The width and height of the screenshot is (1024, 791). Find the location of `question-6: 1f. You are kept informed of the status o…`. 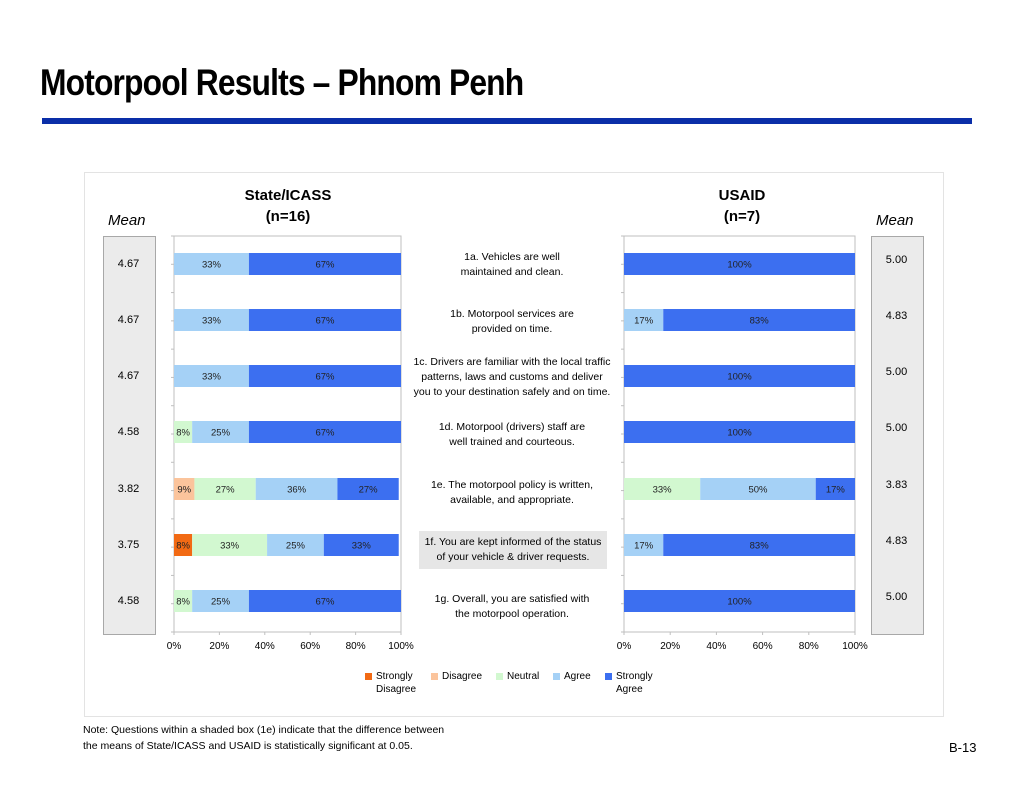

question-6: 1f. You are kept informed of the status o… is located at coordinates (513, 550).